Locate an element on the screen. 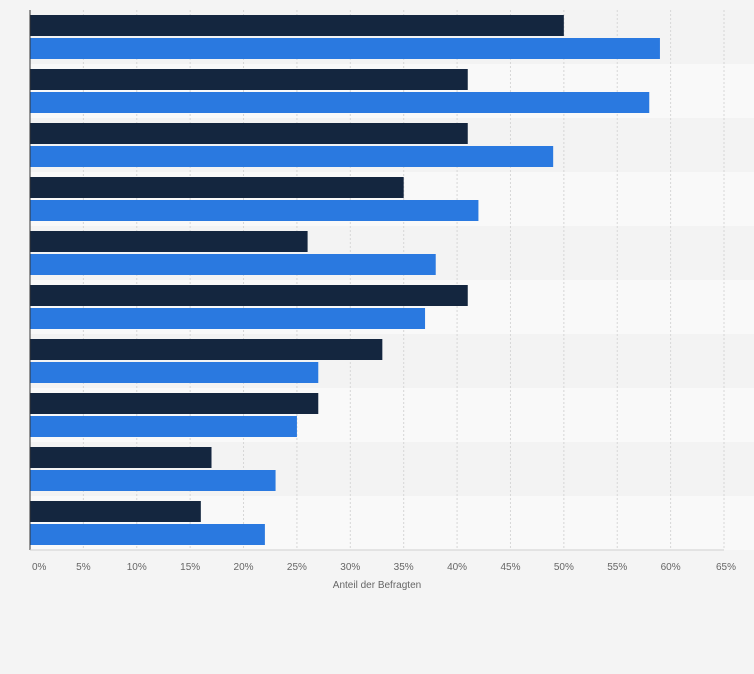 The width and height of the screenshot is (754, 674). x-tick-label: 20% is located at coordinates (244, 567).